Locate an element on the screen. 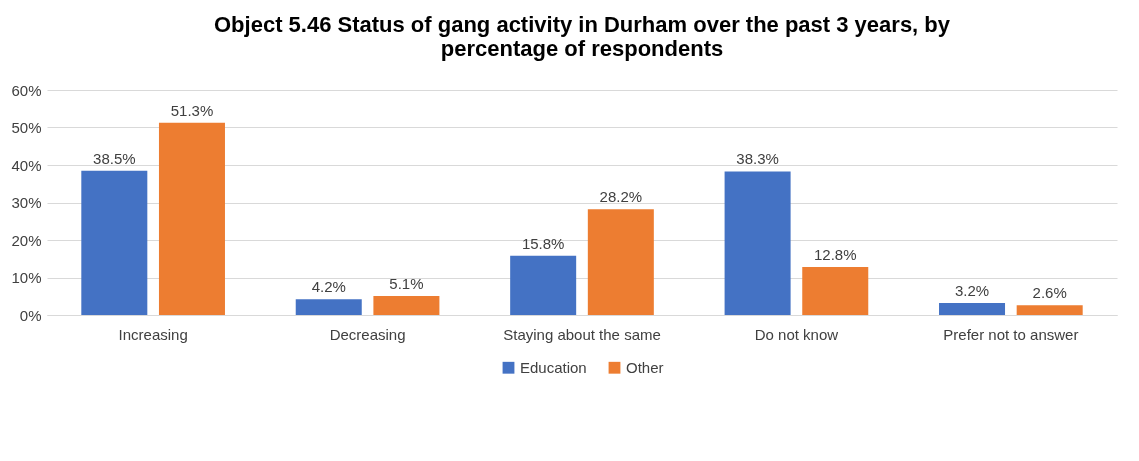  y-tick-label: 30% is located at coordinates (26, 202).